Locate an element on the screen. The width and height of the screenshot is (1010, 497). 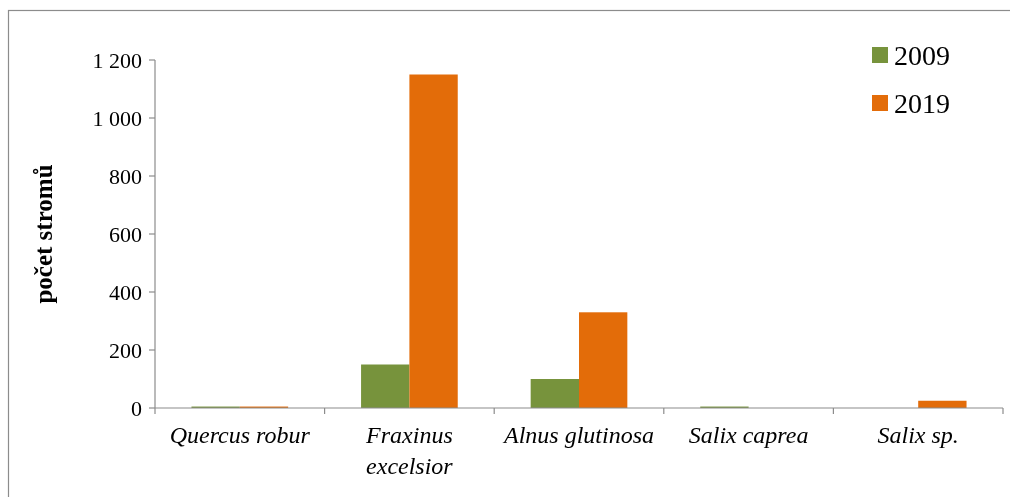
x-tick-label: Salix caprea is located at coordinates (748, 435).